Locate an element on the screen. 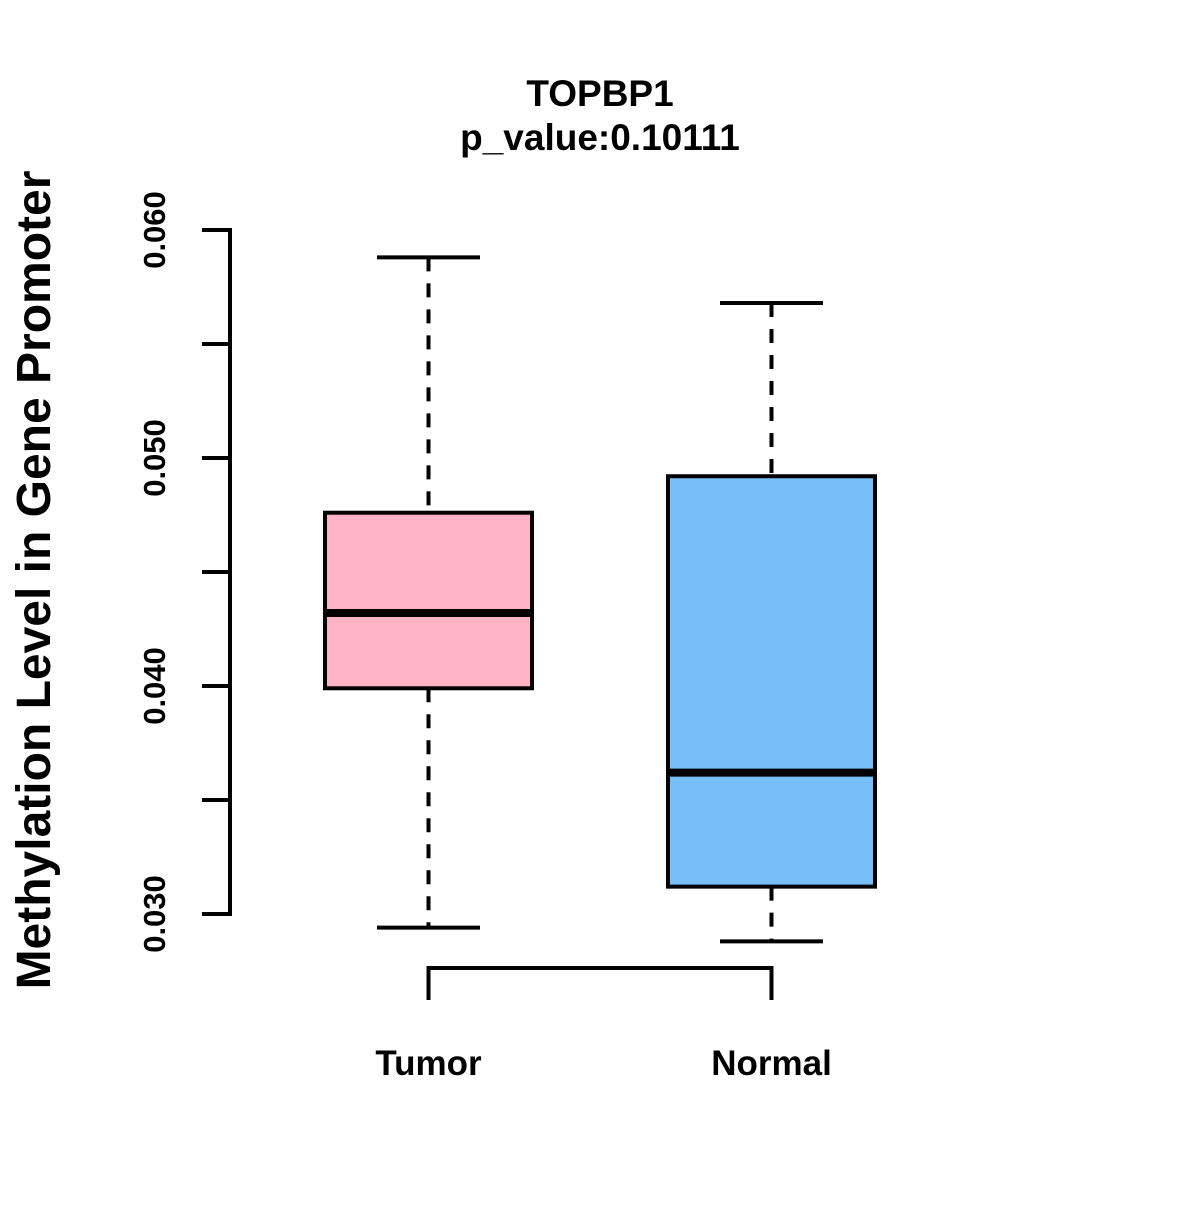 The height and width of the screenshot is (1205, 1200). y-tick-label: 0.040 is located at coordinates (154, 686).